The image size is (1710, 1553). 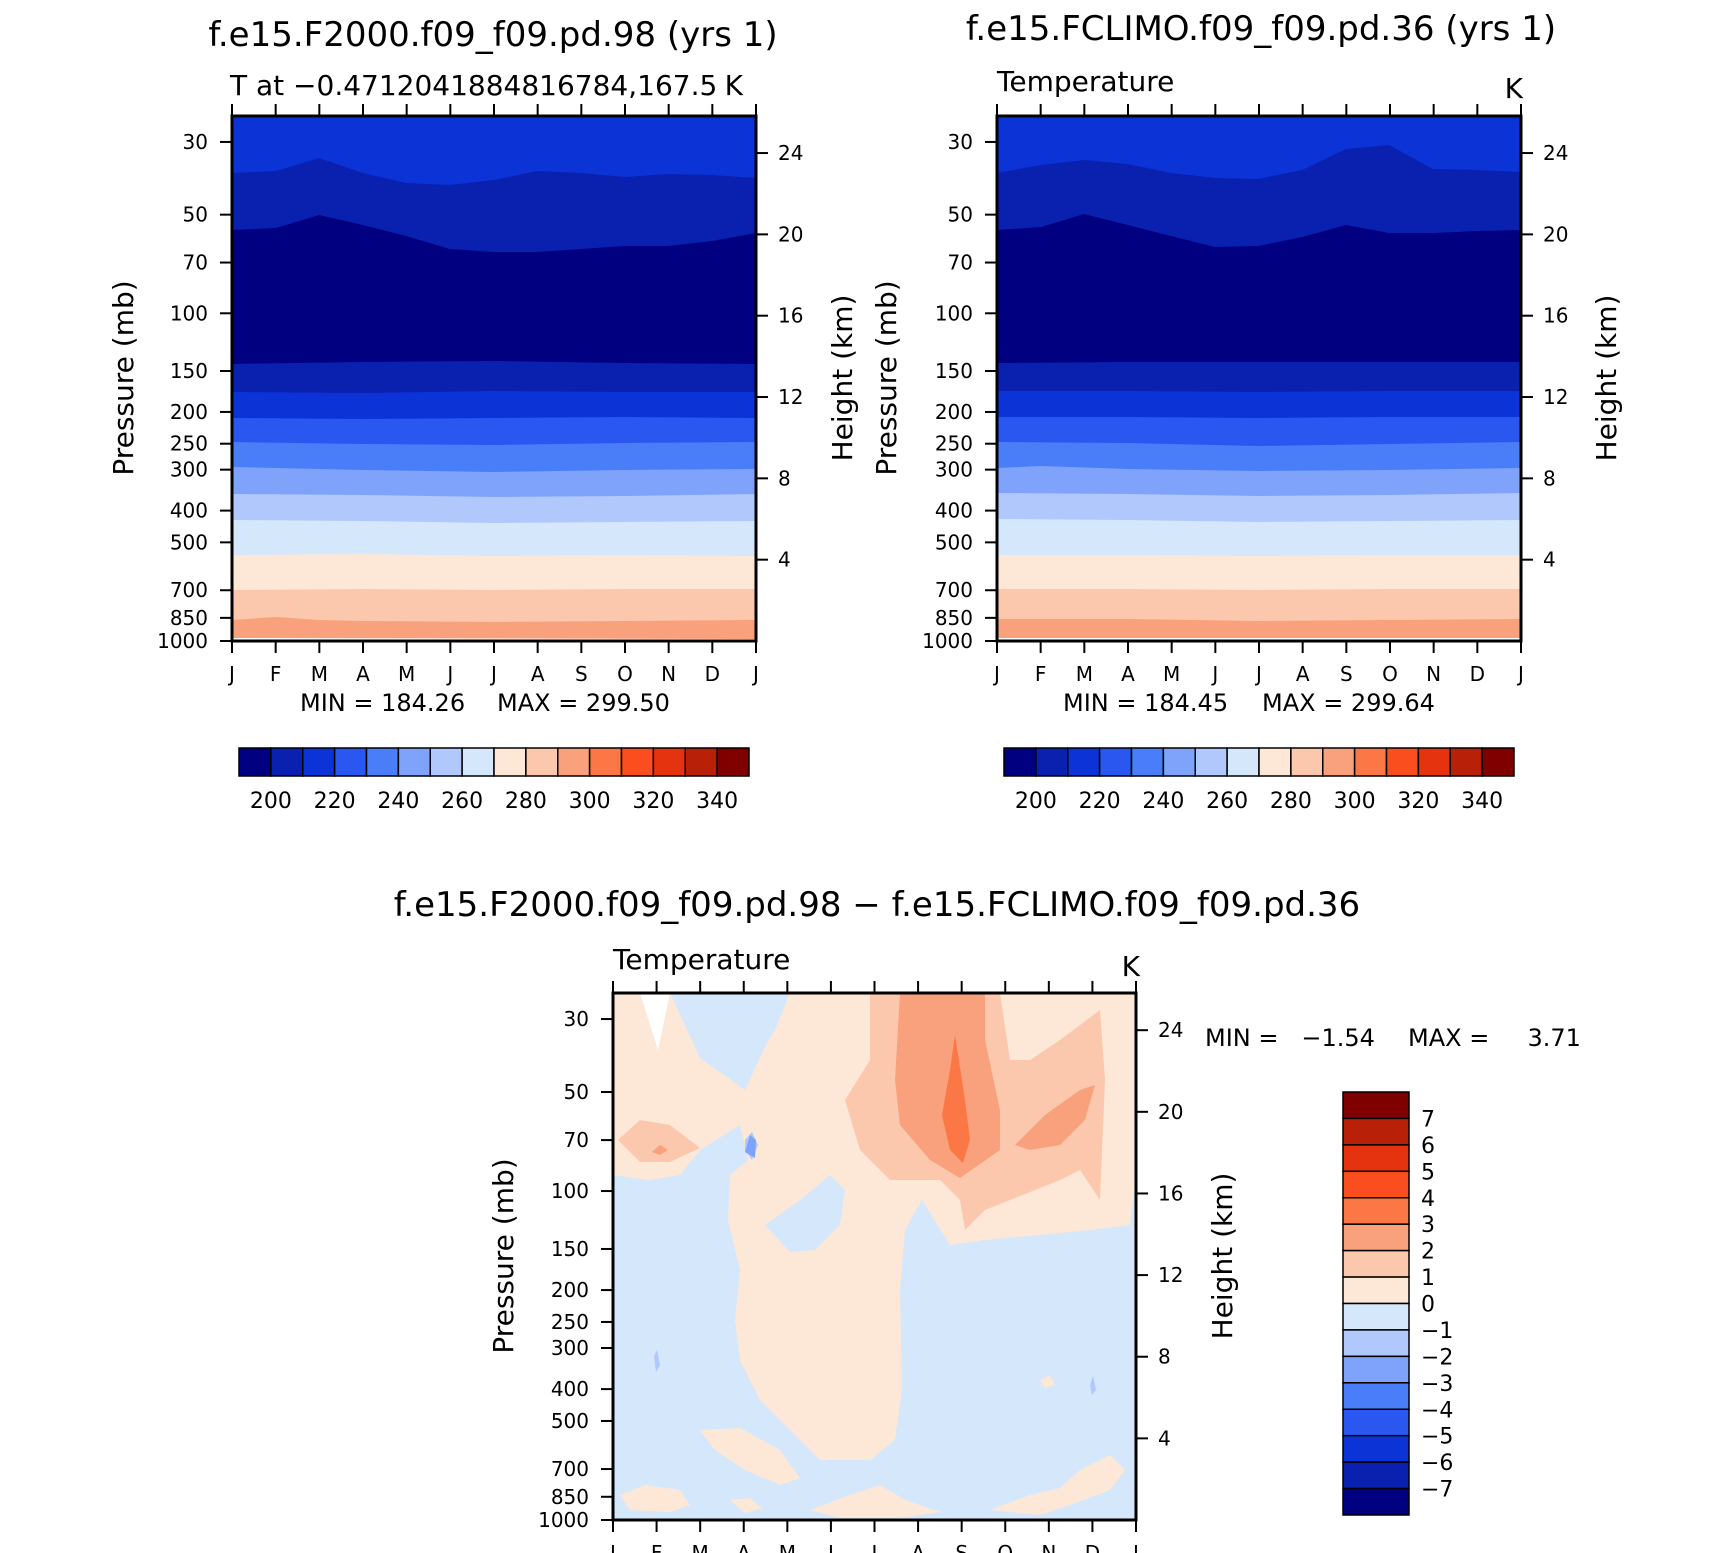 I want to click on y-axis-label-right: Height (km), so click(x=1222, y=1256).